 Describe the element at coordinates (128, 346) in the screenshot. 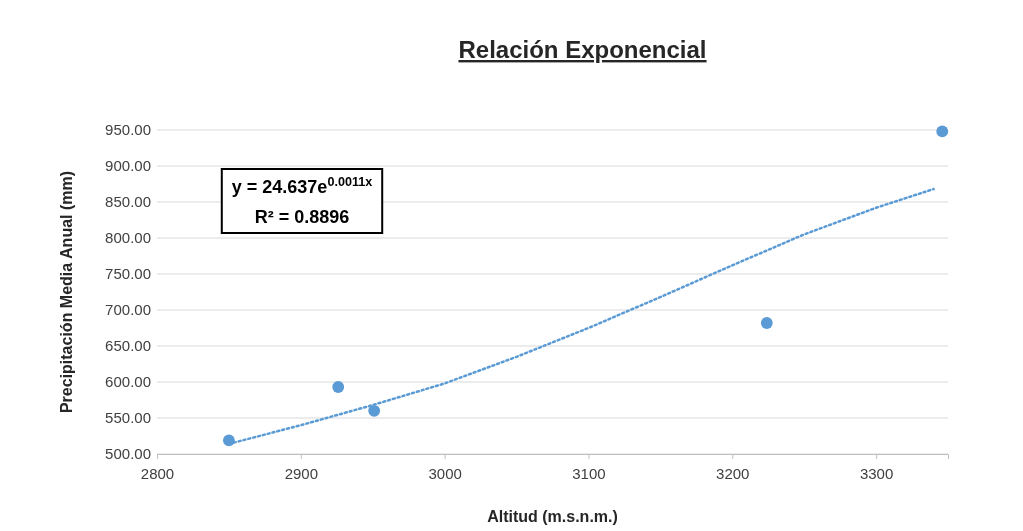

I see `y-tick-label: 650.00` at that location.